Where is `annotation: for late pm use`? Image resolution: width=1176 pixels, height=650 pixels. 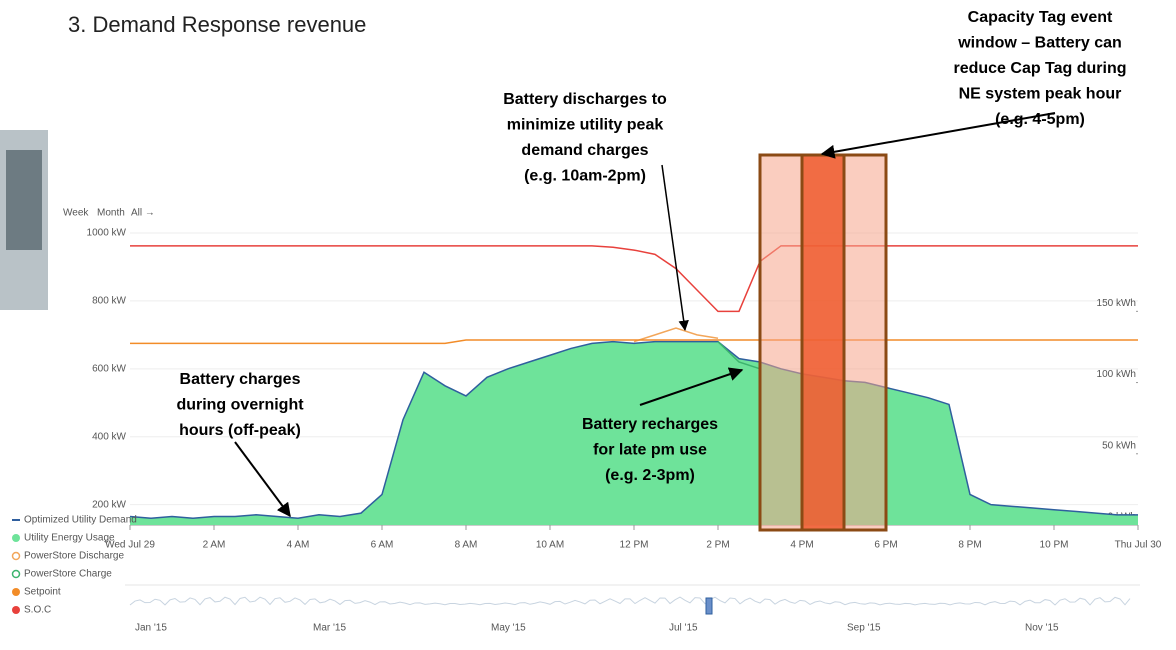
annotation: for late pm use is located at coordinates (650, 450).